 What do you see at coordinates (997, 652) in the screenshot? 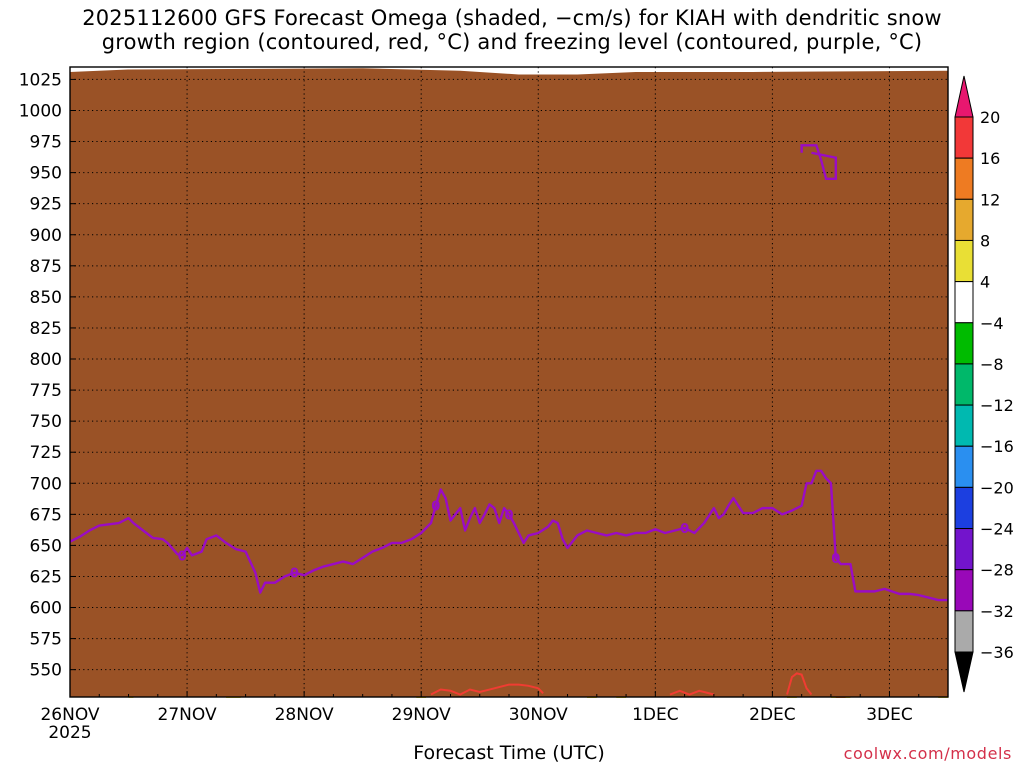
I see `colorbar-label: −36` at bounding box center [997, 652].